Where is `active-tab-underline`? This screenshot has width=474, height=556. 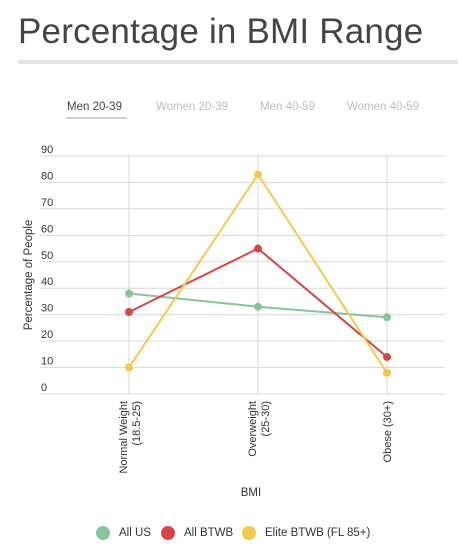
active-tab-underline is located at coordinates (96, 118).